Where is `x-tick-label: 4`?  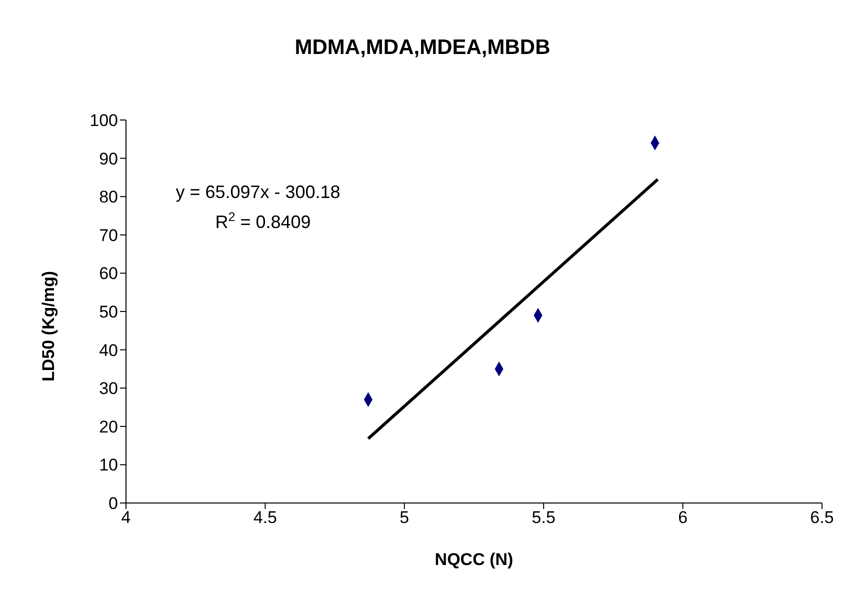 x-tick-label: 4 is located at coordinates (126, 518).